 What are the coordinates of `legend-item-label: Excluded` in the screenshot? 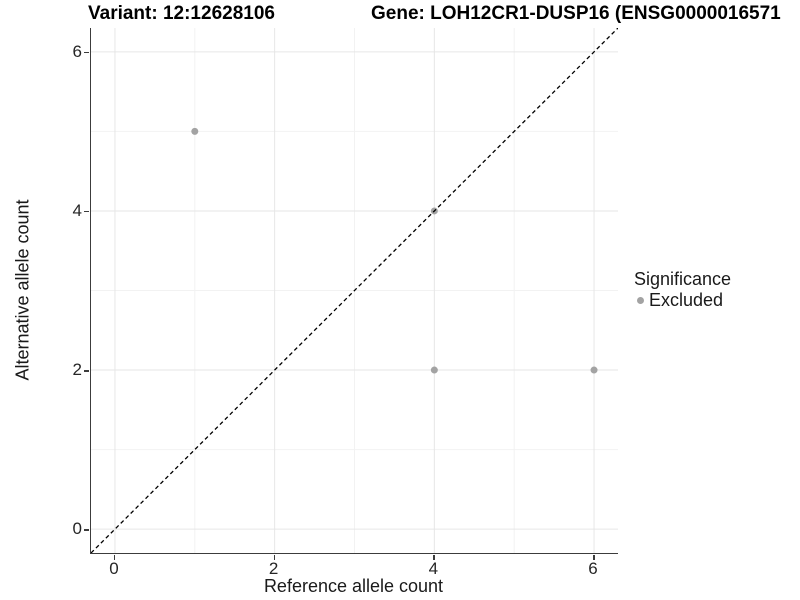 It's located at (686, 299).